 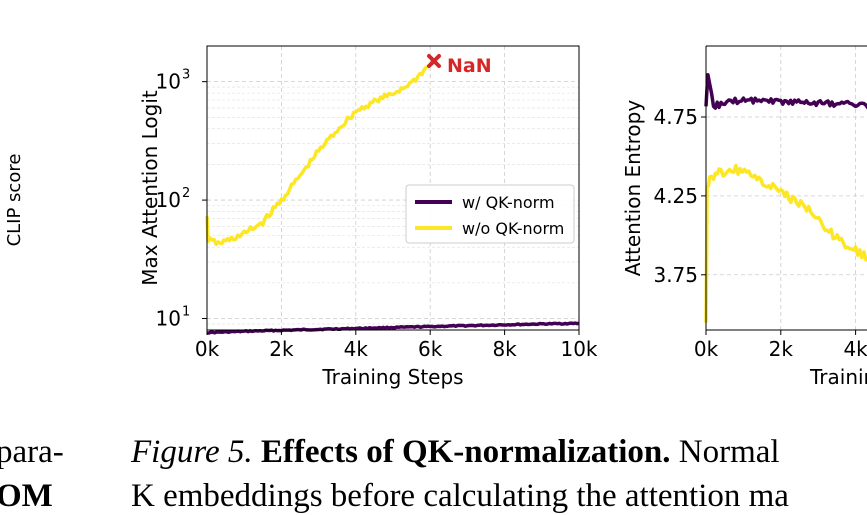 What do you see at coordinates (469, 66) in the screenshot?
I see `nan-label: NaN` at bounding box center [469, 66].